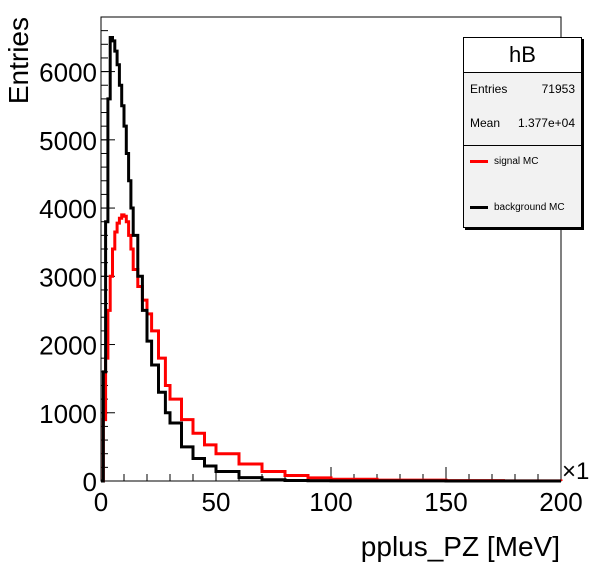  What do you see at coordinates (558, 89) in the screenshot?
I see `entries-value: 71953` at bounding box center [558, 89].